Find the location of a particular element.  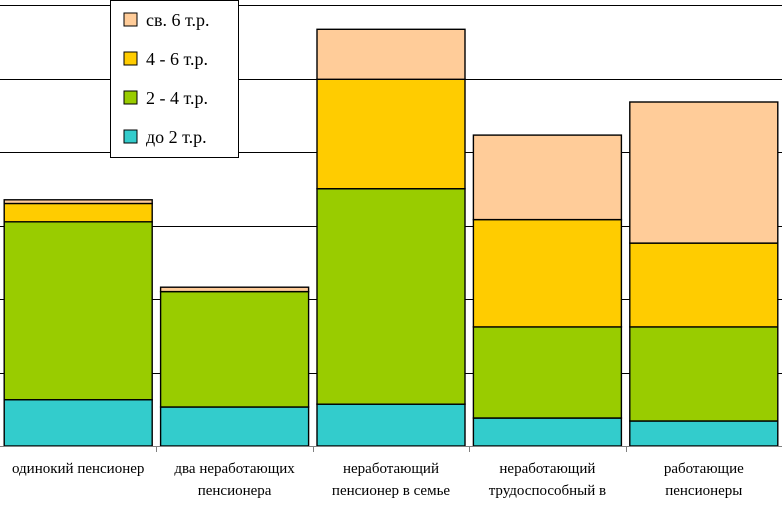

x-tick-label: пенсионер в семье is located at coordinates (391, 491).